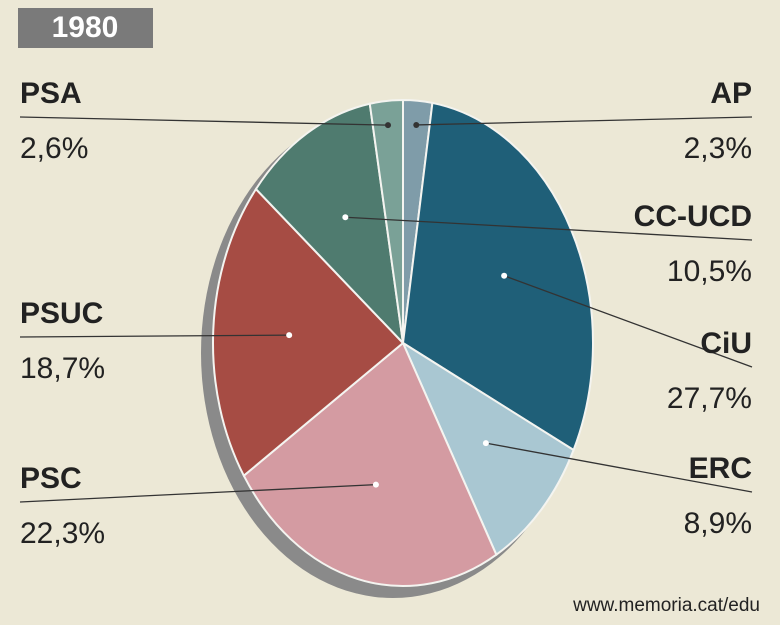 This screenshot has width=780, height=625. Describe the element at coordinates (666, 605) in the screenshot. I see `source: www.memoria.cat/edu` at that location.